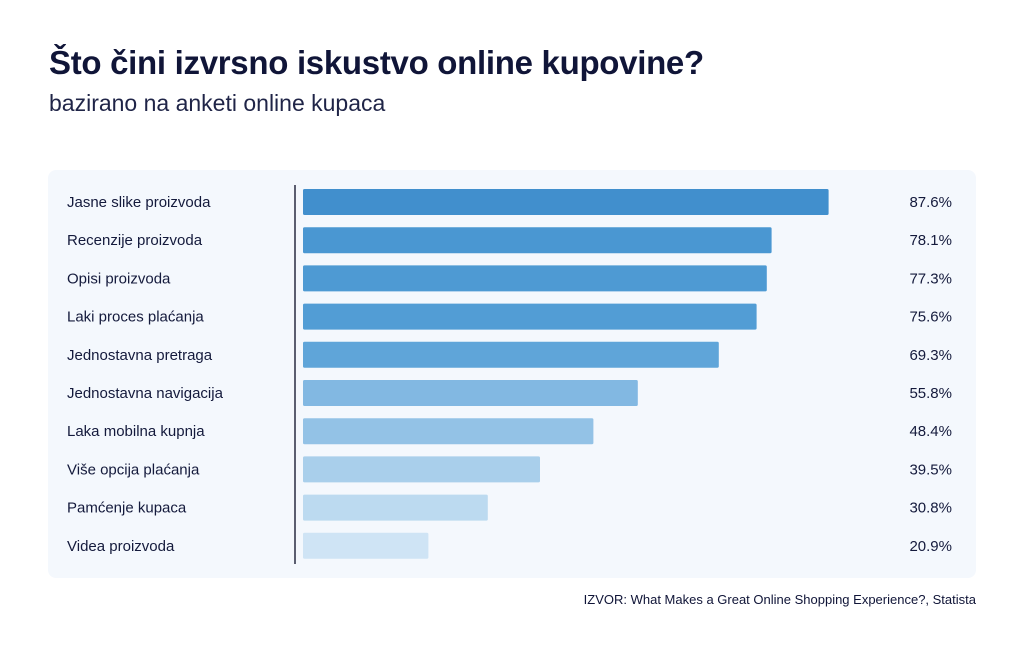 The image size is (1024, 660). What do you see at coordinates (930, 508) in the screenshot?
I see `value-label: 30.8%` at bounding box center [930, 508].